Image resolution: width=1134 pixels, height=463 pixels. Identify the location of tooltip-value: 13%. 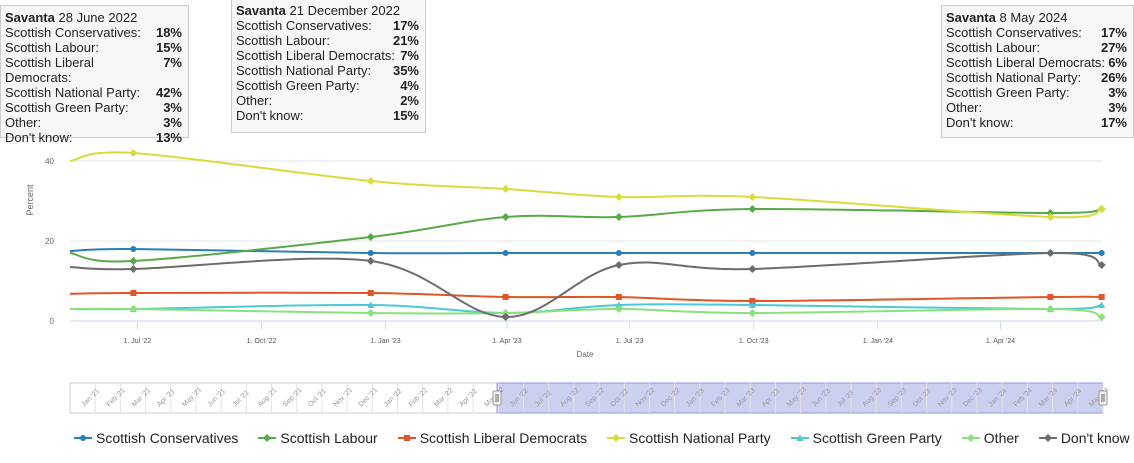
(168, 137).